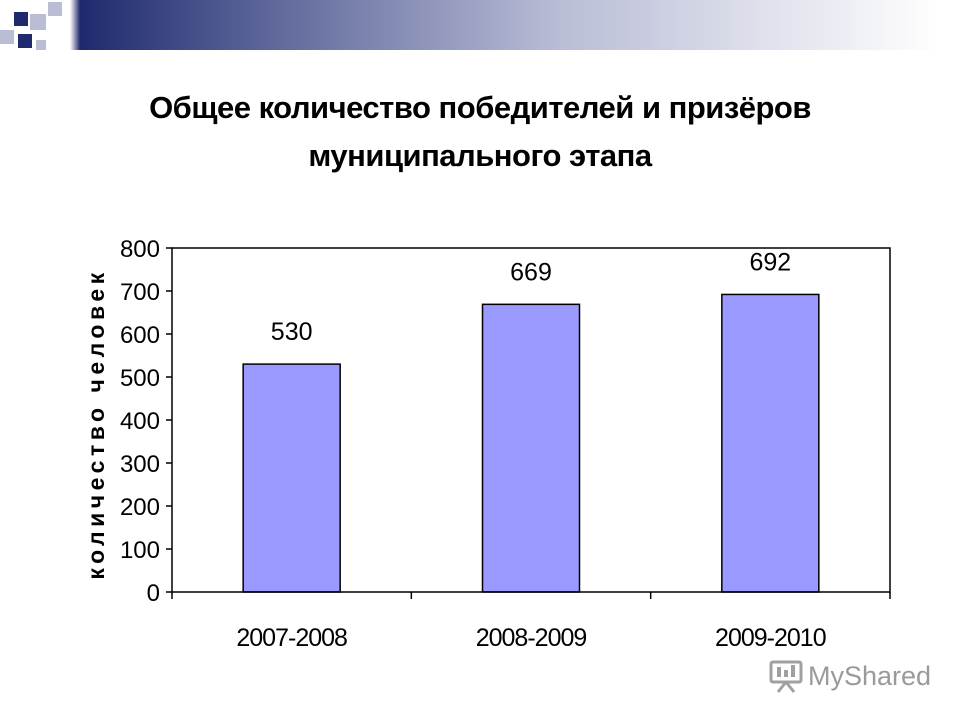 Image resolution: width=960 pixels, height=720 pixels. What do you see at coordinates (153, 593) in the screenshot?
I see `y-tick-label: 0` at bounding box center [153, 593].